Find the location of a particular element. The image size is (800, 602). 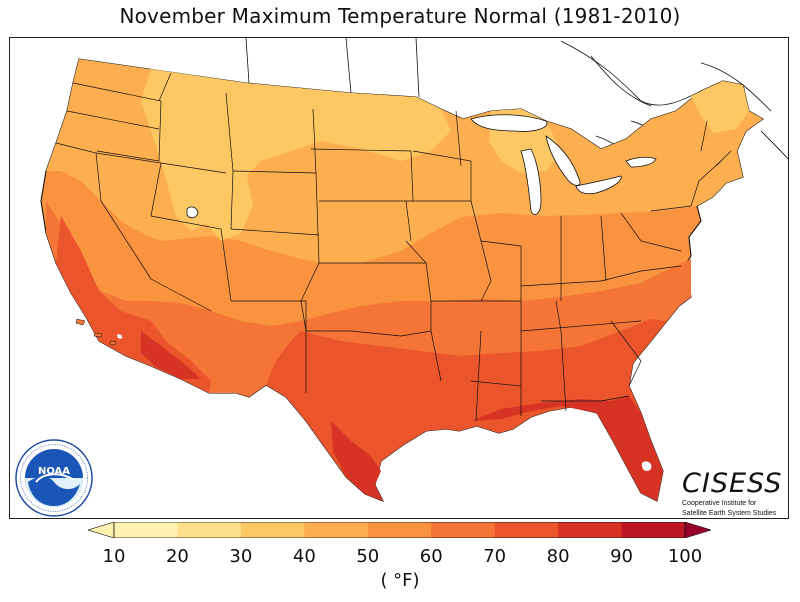

colorbar-tick-label: 70 is located at coordinates (495, 556).